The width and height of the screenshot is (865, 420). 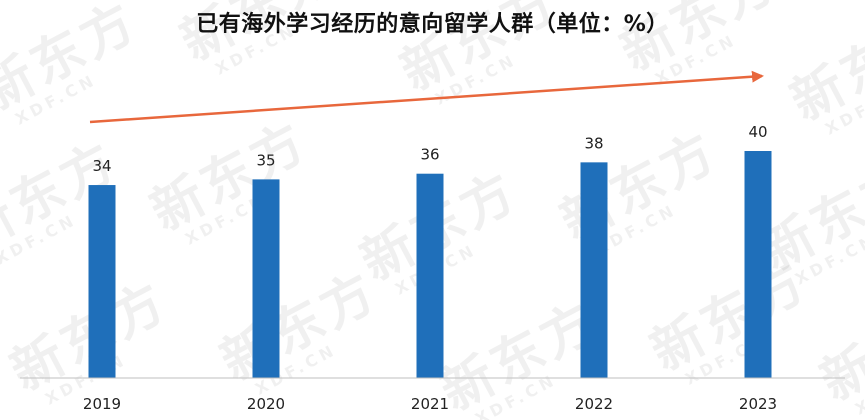 I want to click on x-tick-2023: 2023, so click(x=758, y=404).